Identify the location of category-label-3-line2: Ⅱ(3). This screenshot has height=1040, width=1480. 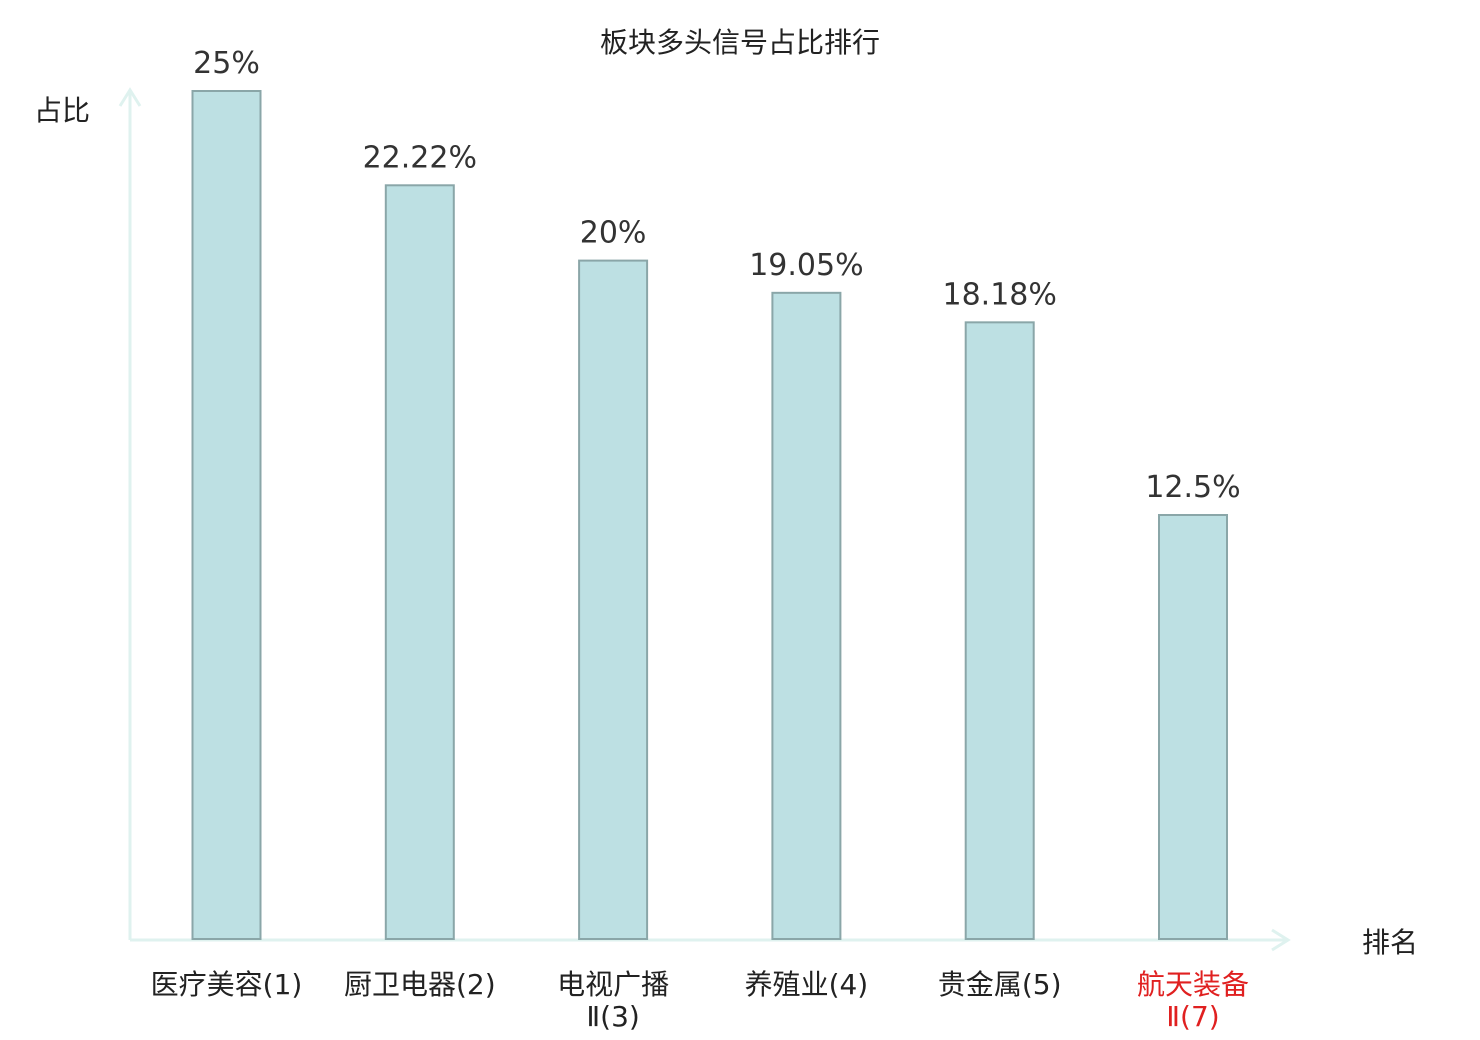
(612, 1016).